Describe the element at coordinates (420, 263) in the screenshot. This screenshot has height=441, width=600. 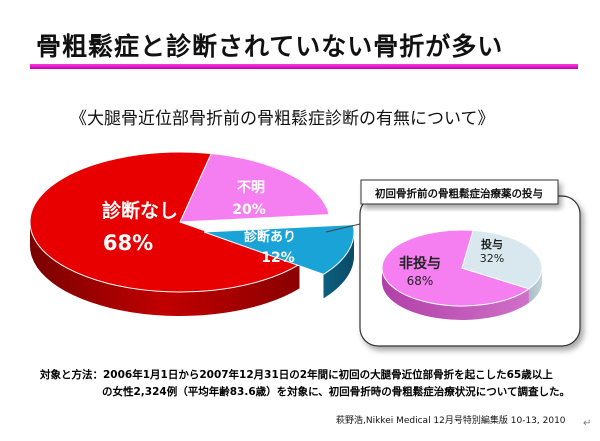
I see `sub-slice-label-0: 非投与` at that location.